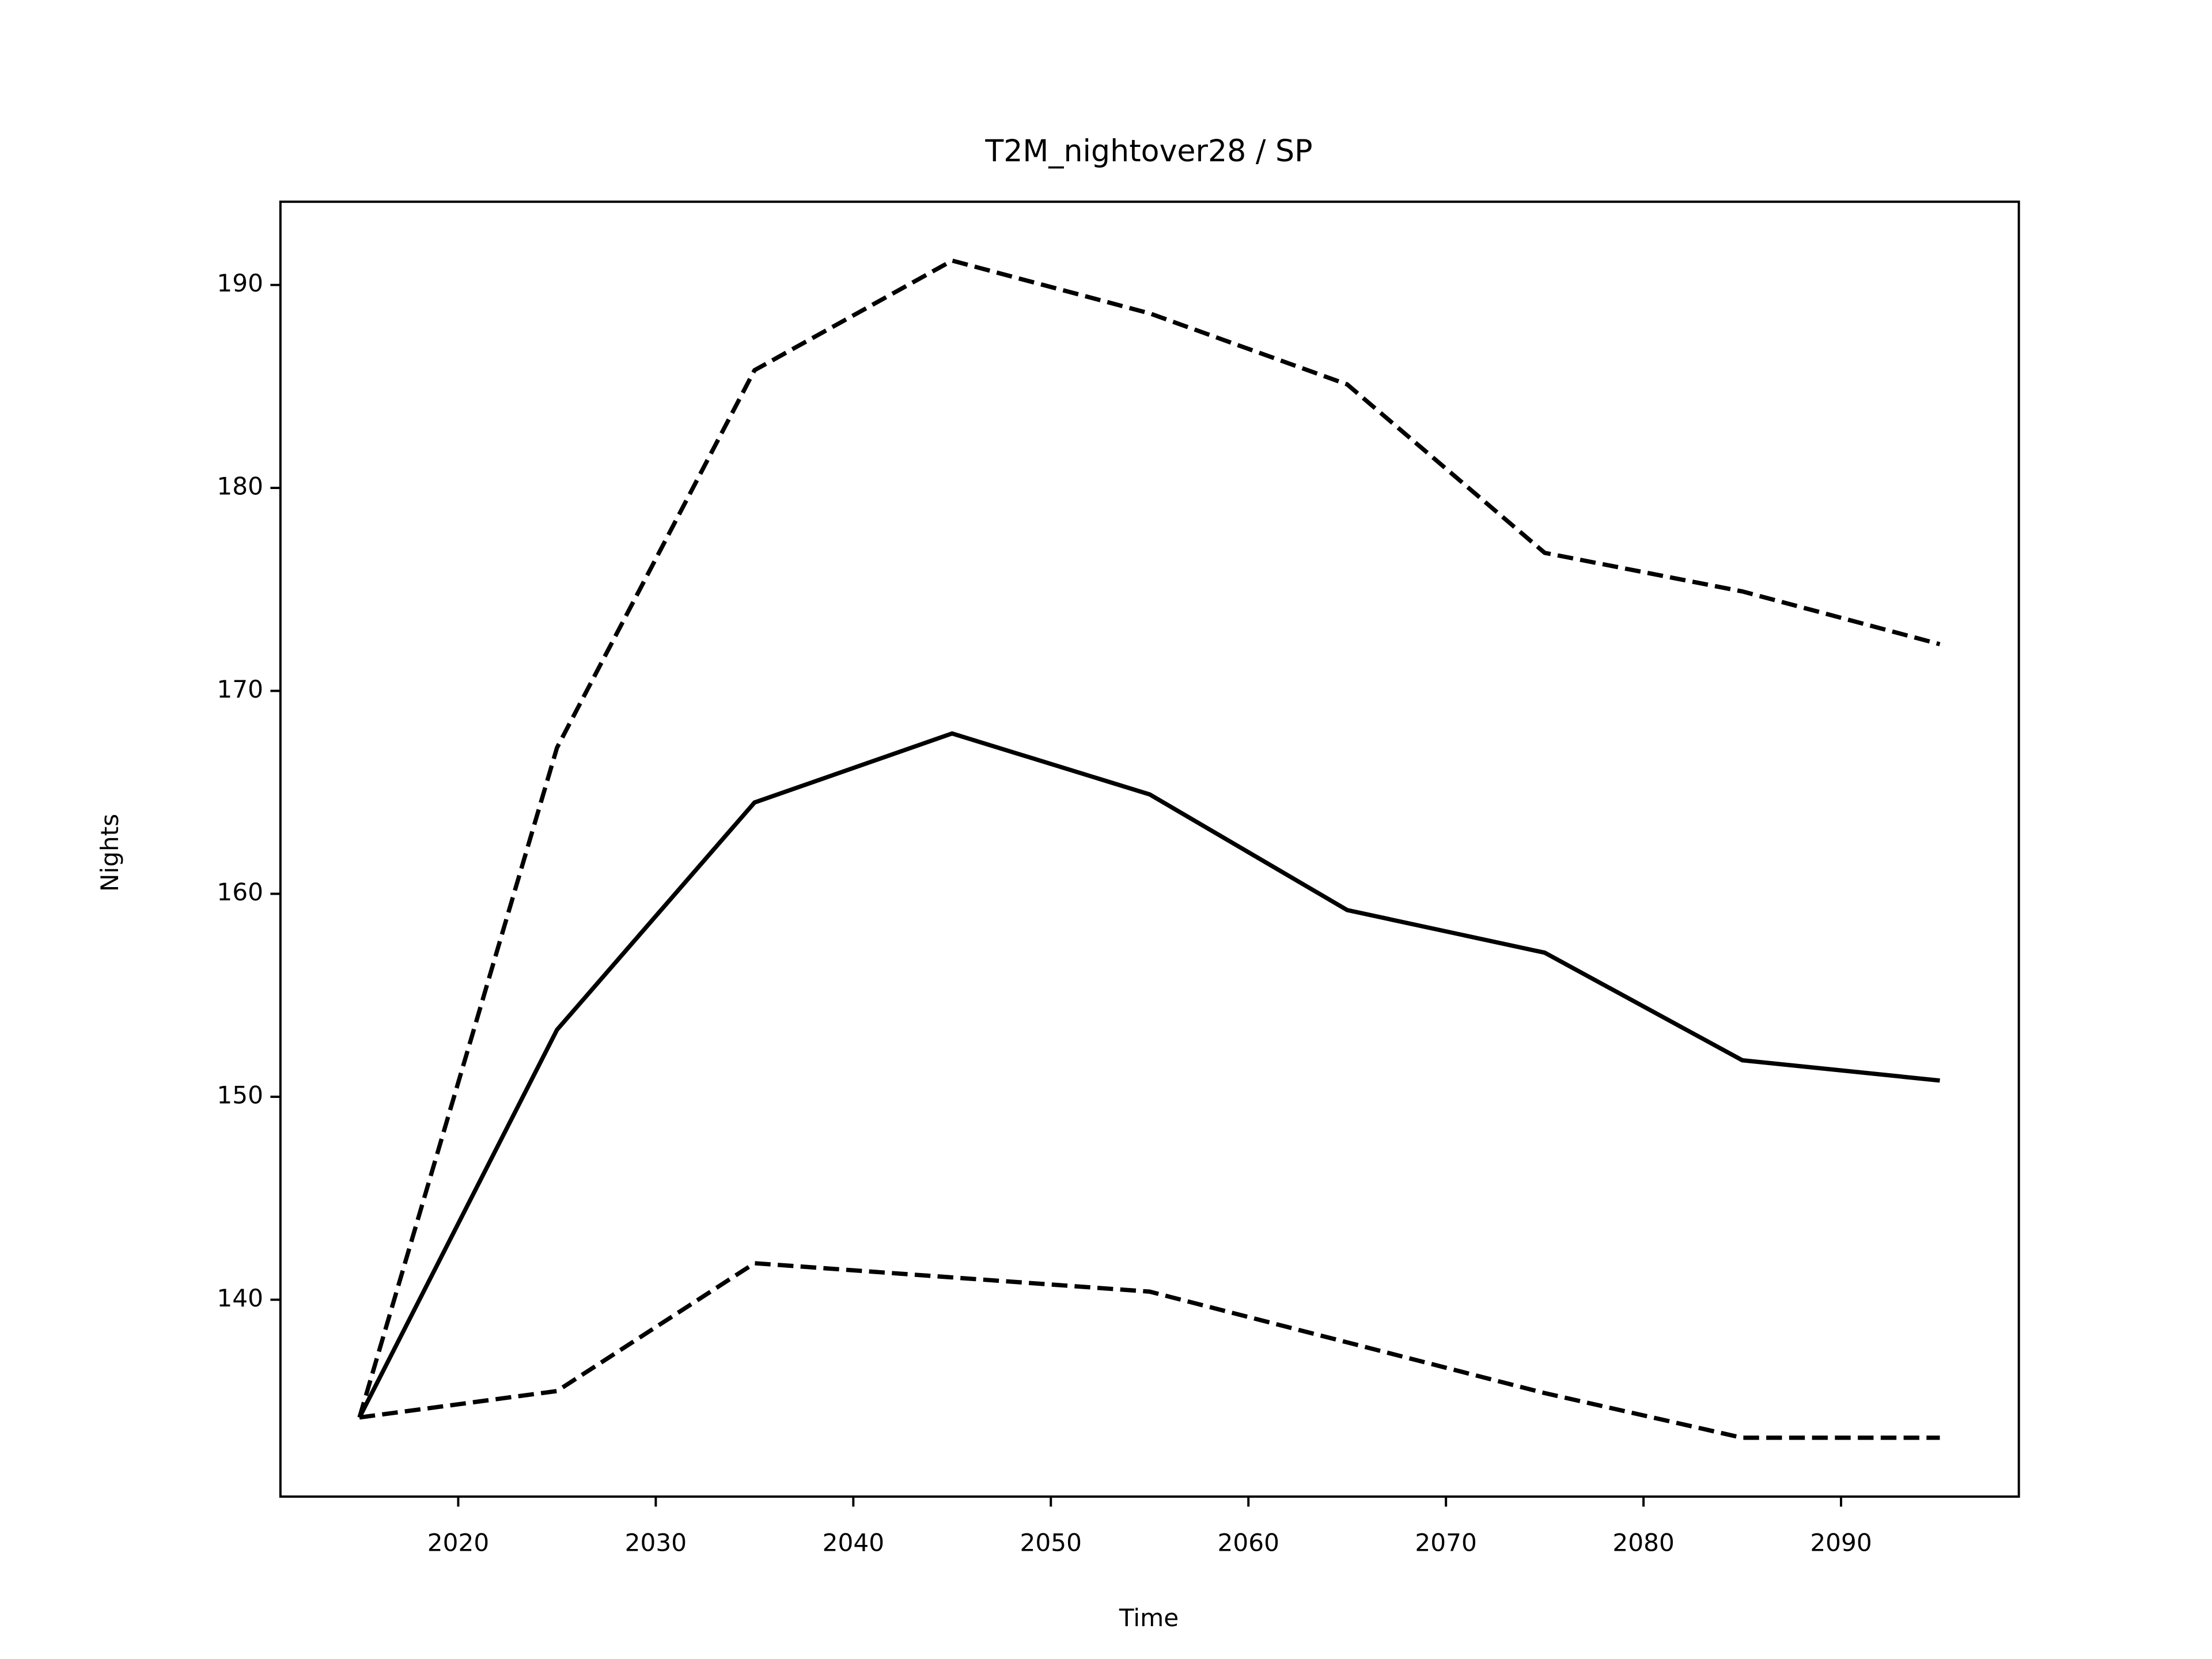 This screenshot has height=1659, width=2212. I want to click on line-series, so click(1149, 1350).